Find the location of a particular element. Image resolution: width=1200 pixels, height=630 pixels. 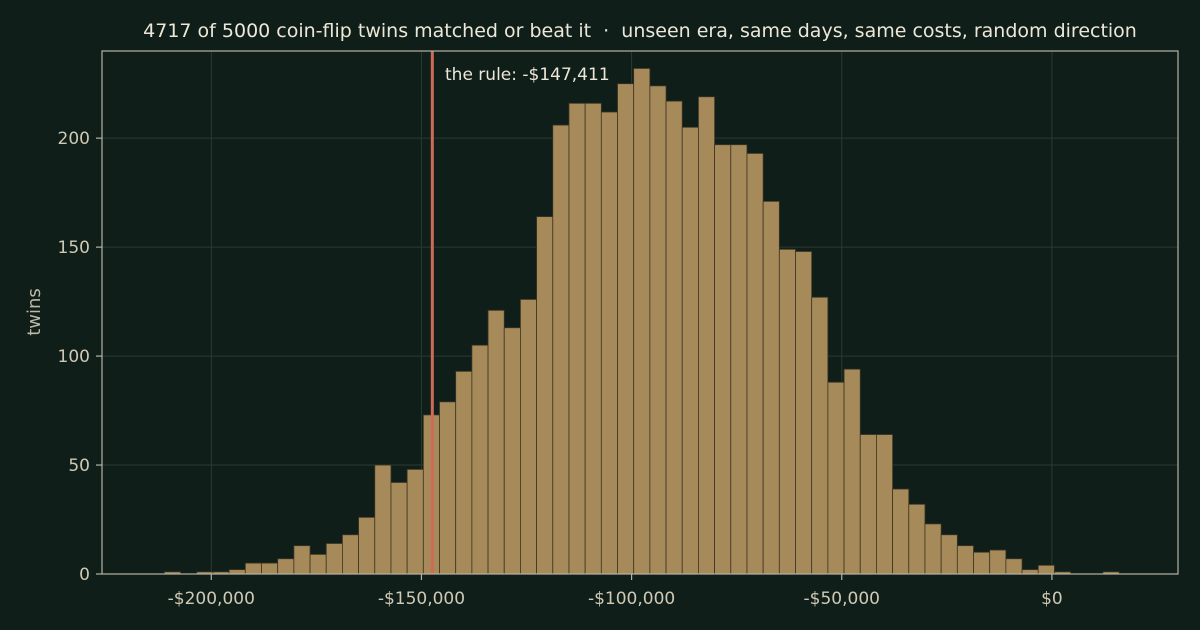

x-tick-label: -$200,000 is located at coordinates (211, 599).